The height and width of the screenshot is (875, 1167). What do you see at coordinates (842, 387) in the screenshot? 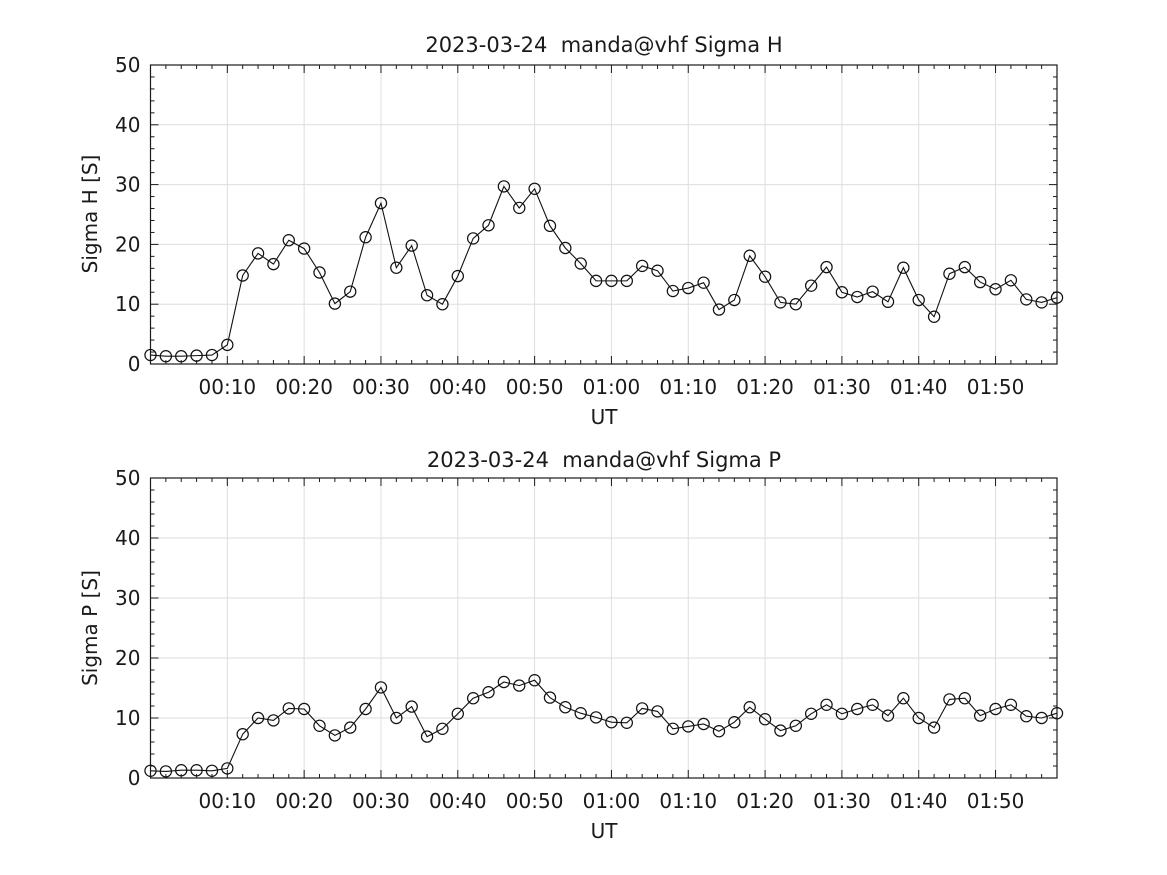
I see `x-tick-label: 01:30` at bounding box center [842, 387].